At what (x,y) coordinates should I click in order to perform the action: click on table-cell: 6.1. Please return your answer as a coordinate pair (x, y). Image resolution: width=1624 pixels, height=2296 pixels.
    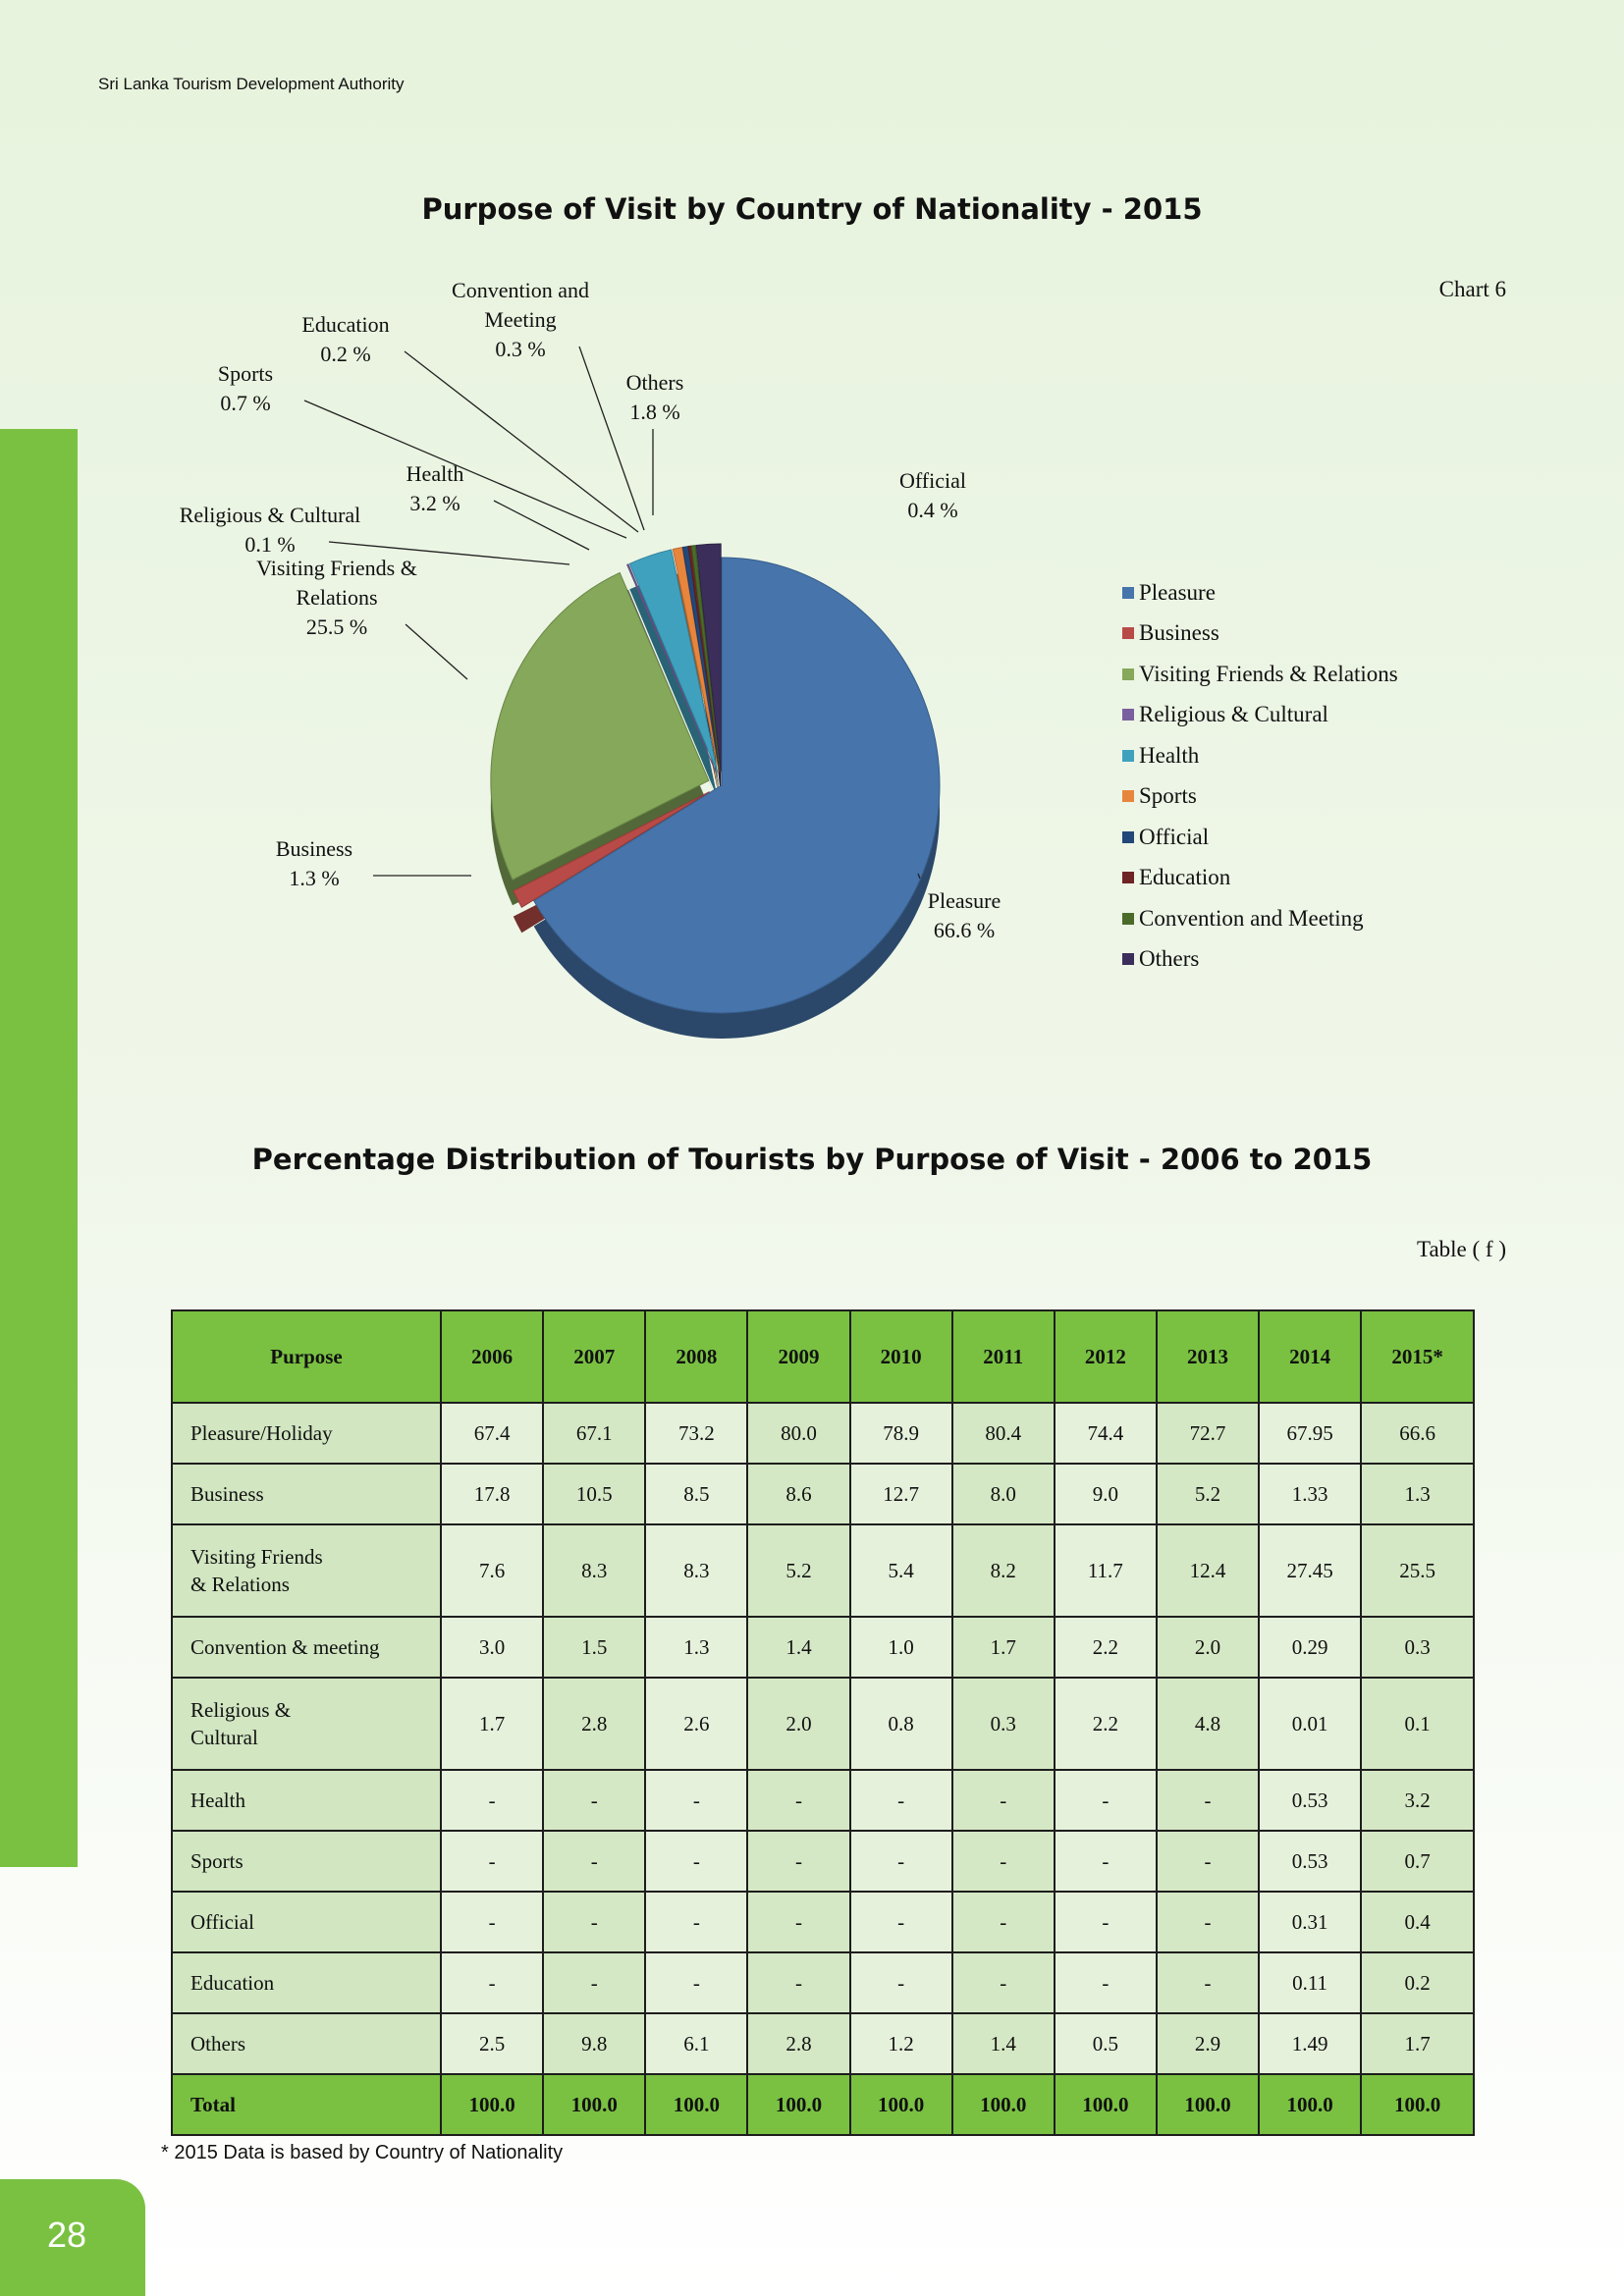
    Looking at the image, I should click on (696, 2044).